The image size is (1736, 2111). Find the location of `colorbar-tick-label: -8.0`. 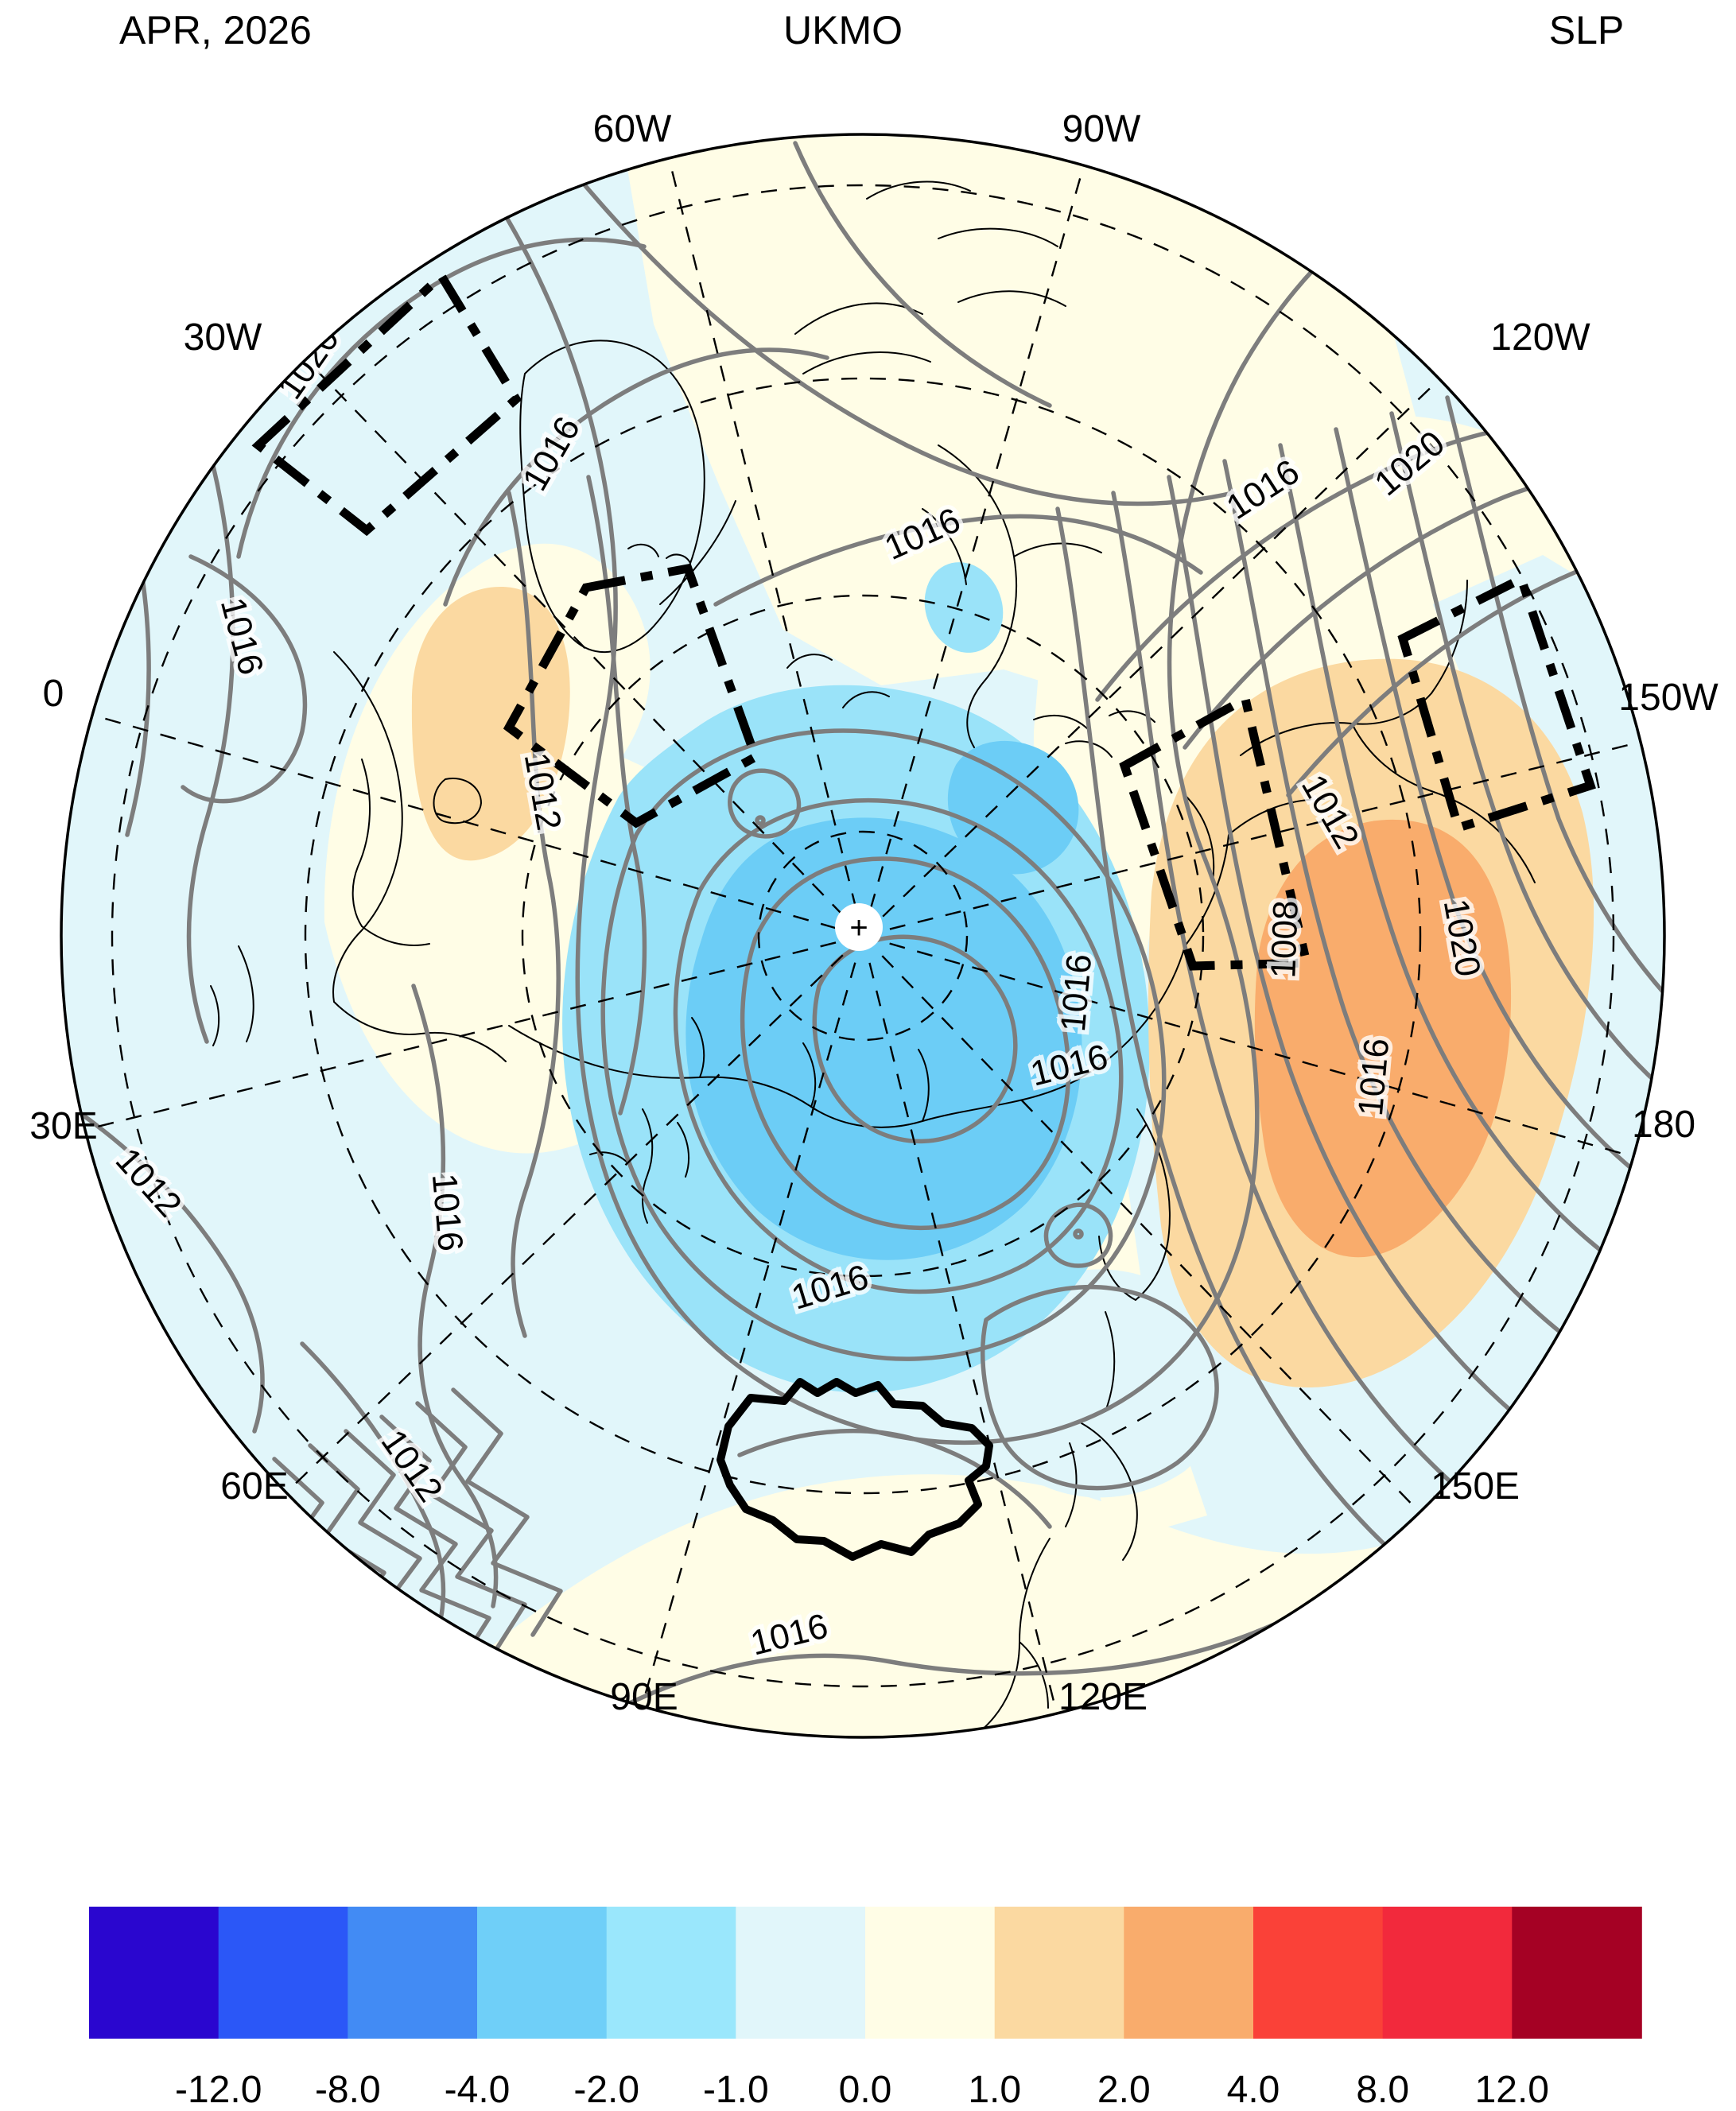

colorbar-tick-label: -8.0 is located at coordinates (348, 2090).